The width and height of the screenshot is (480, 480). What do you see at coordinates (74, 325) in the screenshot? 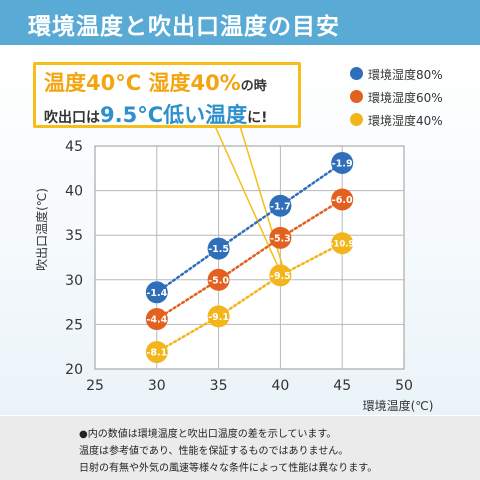
I see `y-tick-label: 25` at bounding box center [74, 325].